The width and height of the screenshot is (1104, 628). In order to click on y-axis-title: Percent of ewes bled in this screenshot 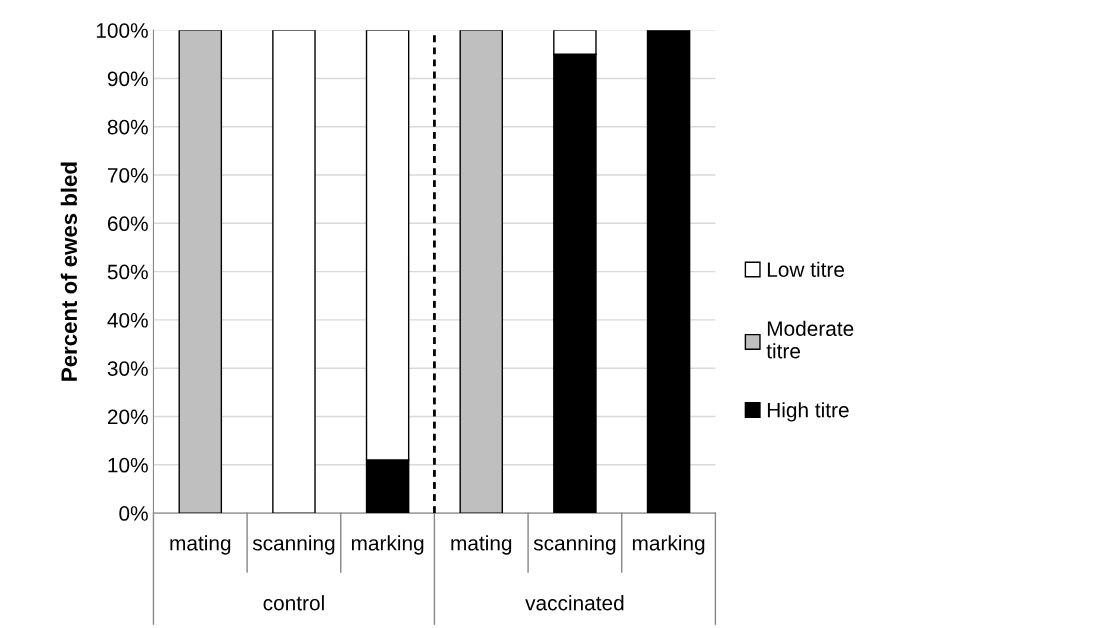, I will do `click(69, 271)`.